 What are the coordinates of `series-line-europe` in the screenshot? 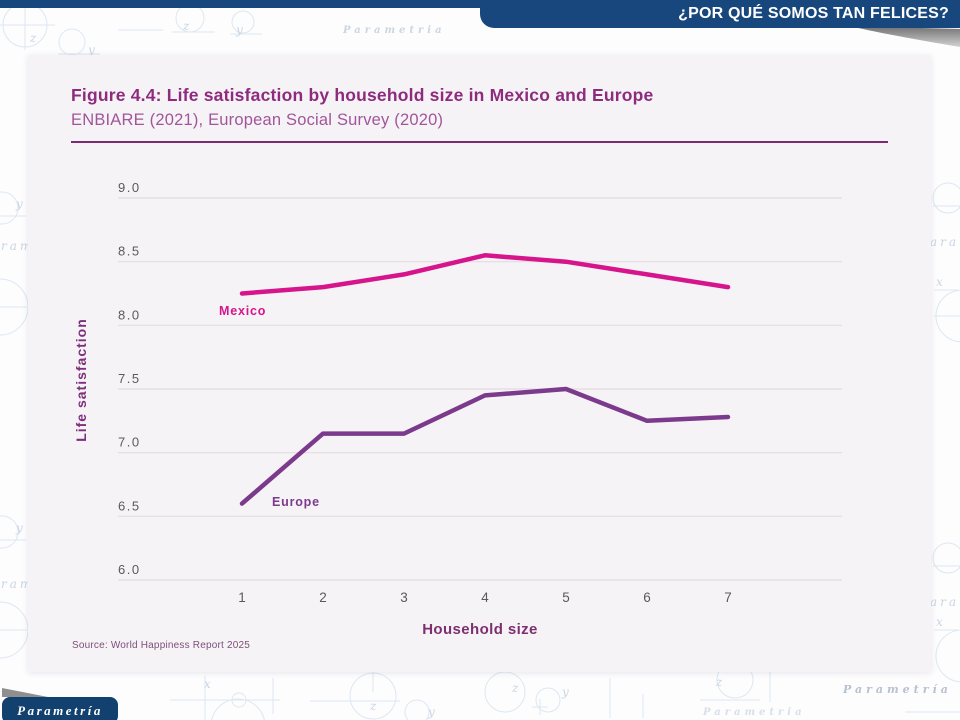 It's located at (485, 446).